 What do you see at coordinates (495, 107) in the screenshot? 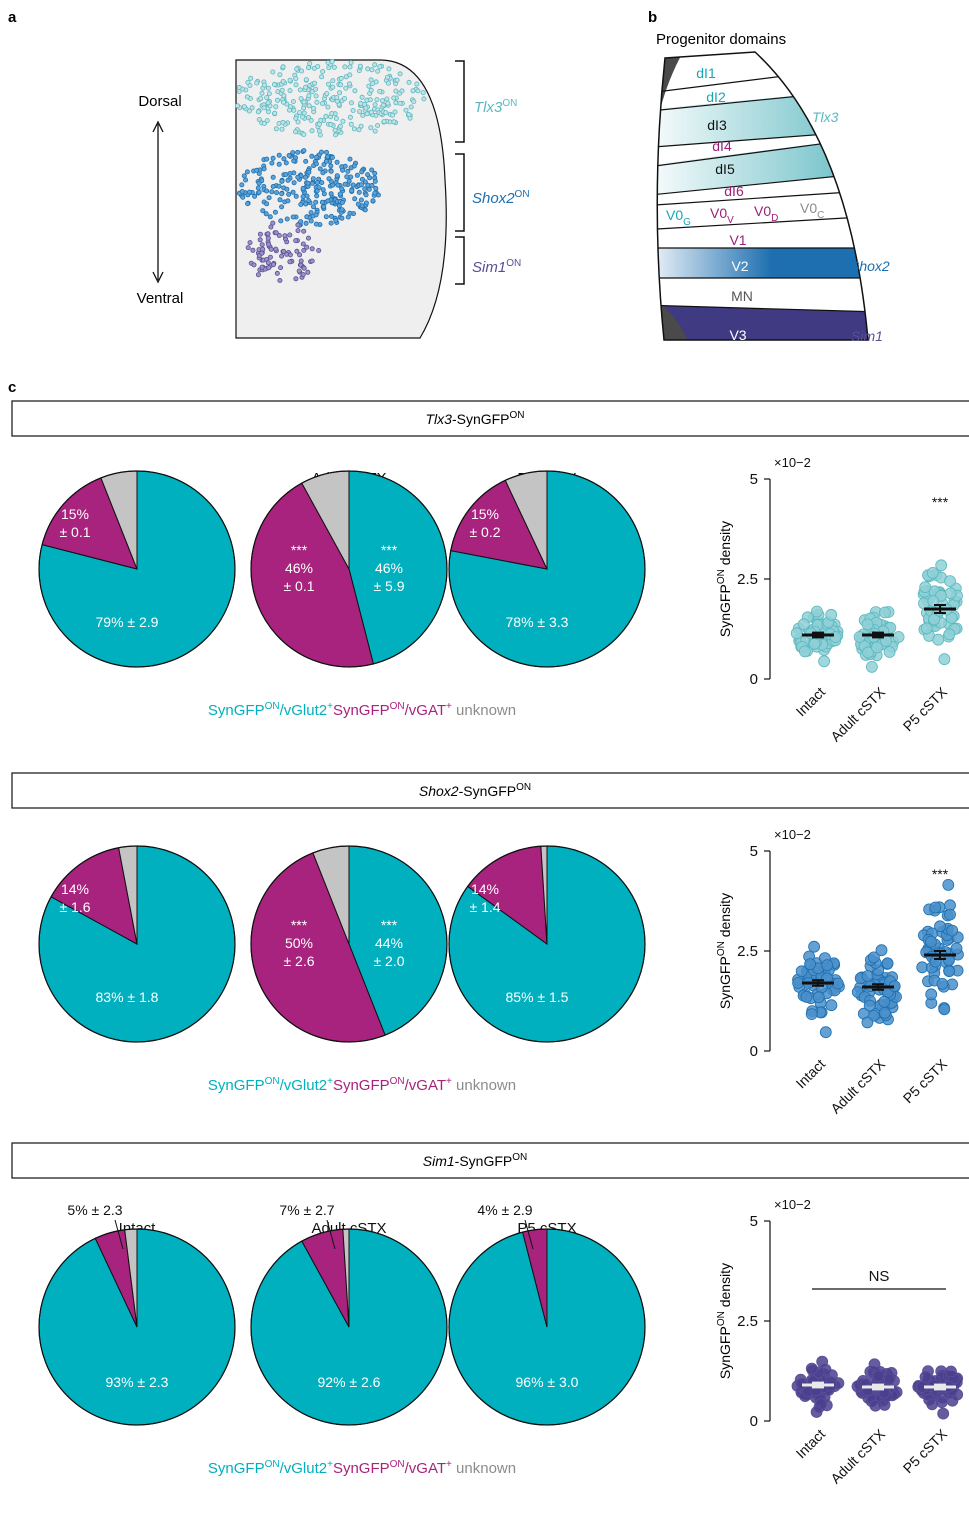
I see `tlx3-label: Tlx3ON` at bounding box center [495, 107].